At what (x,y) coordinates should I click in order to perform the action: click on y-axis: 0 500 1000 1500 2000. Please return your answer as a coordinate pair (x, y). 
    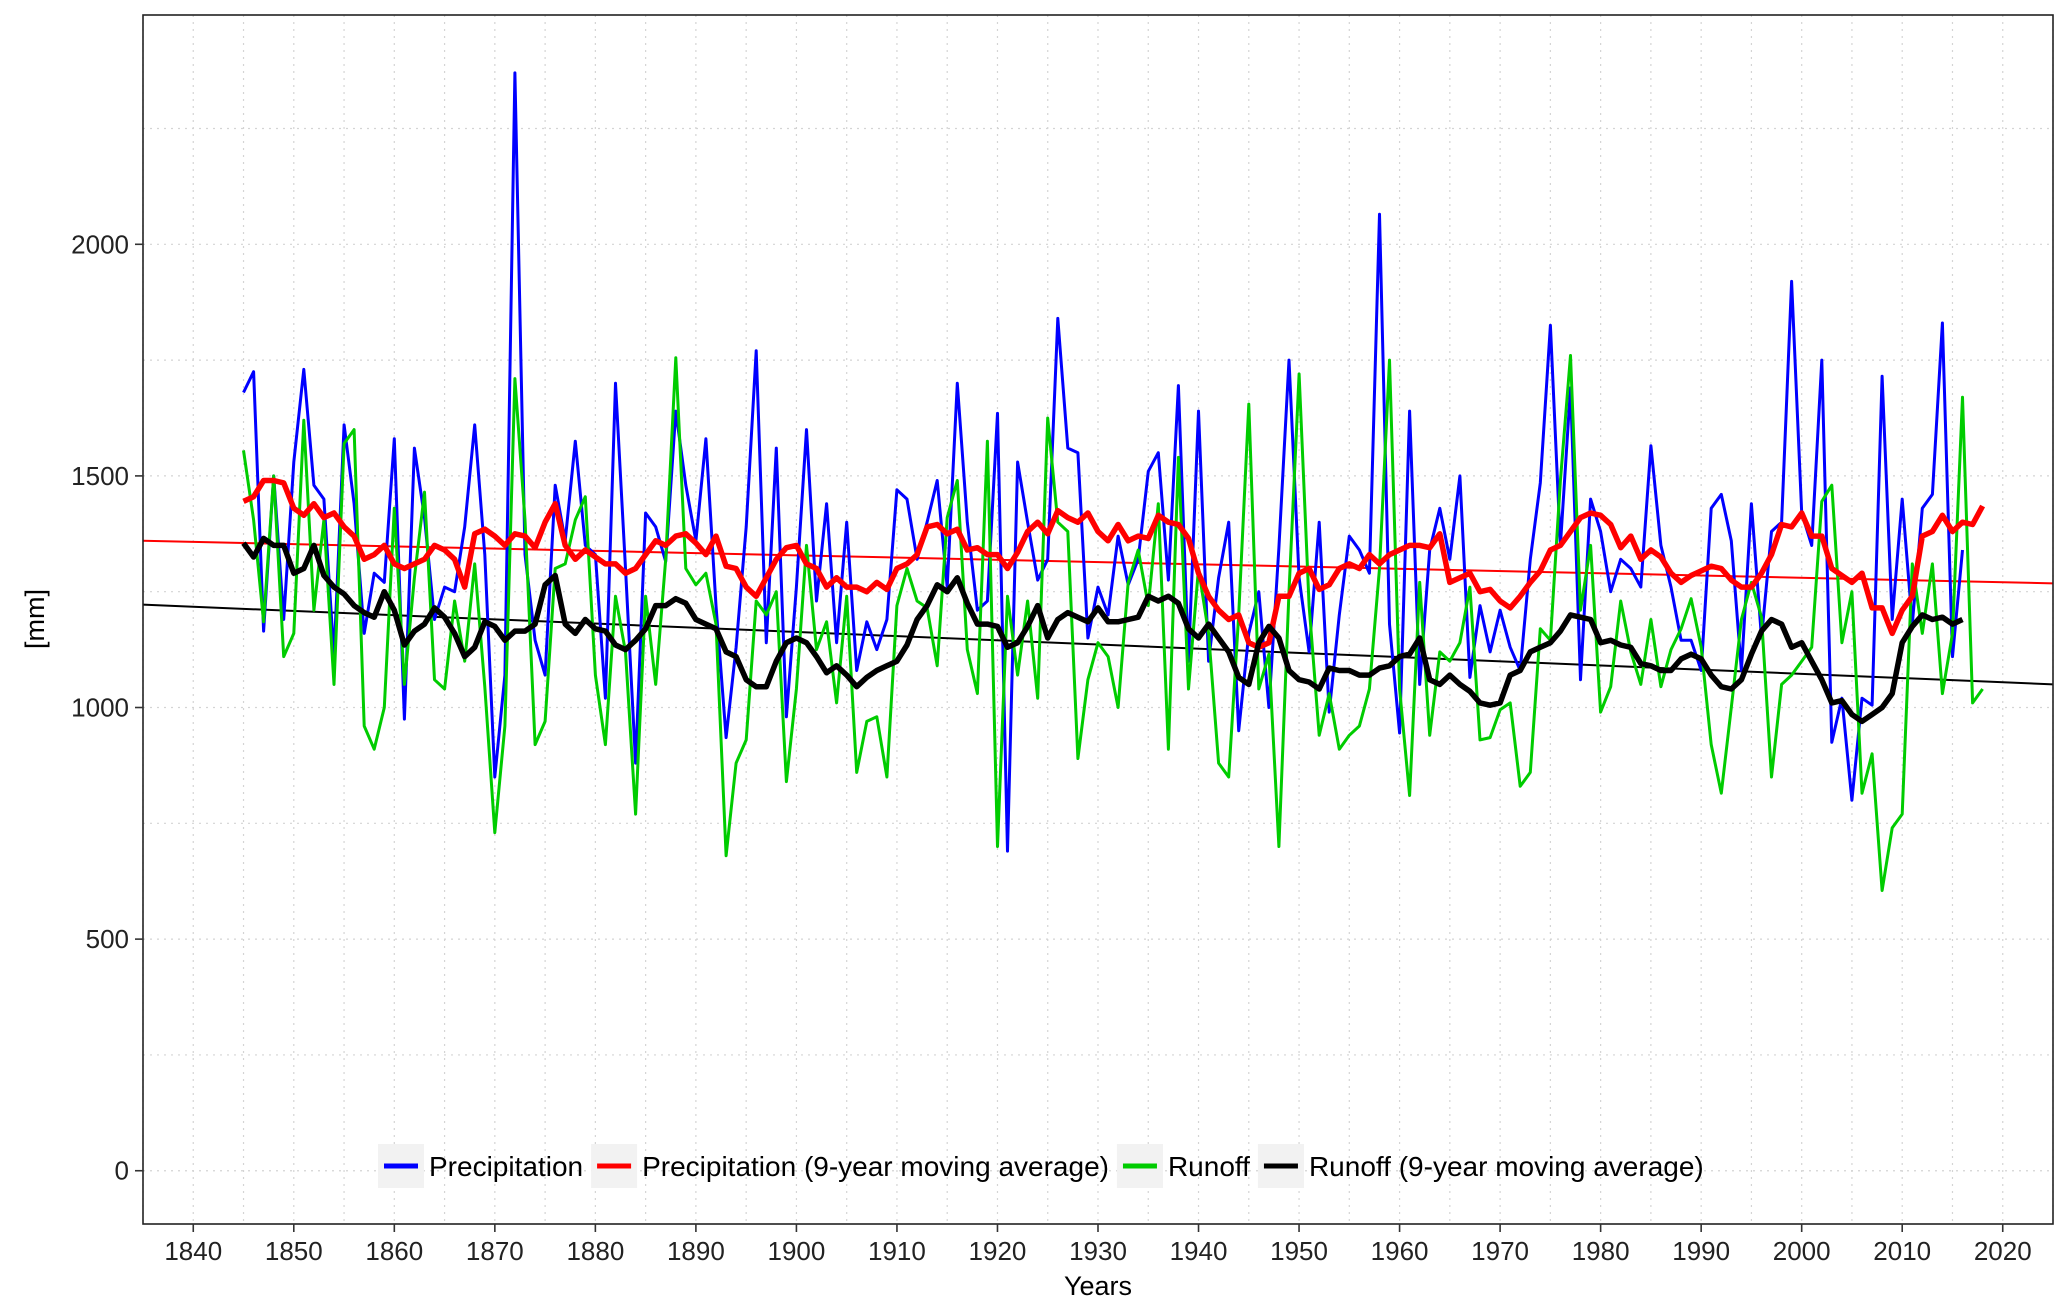
    Looking at the image, I should click on (107, 707).